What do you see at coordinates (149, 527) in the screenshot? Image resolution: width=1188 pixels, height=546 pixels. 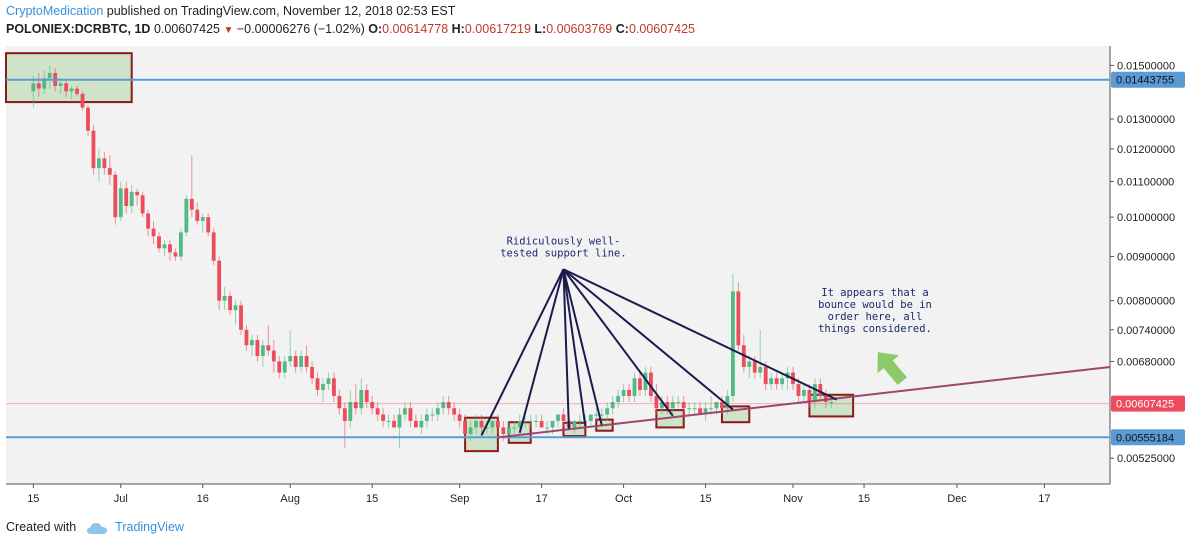 I see `tradingview-brand: TradingView` at bounding box center [149, 527].